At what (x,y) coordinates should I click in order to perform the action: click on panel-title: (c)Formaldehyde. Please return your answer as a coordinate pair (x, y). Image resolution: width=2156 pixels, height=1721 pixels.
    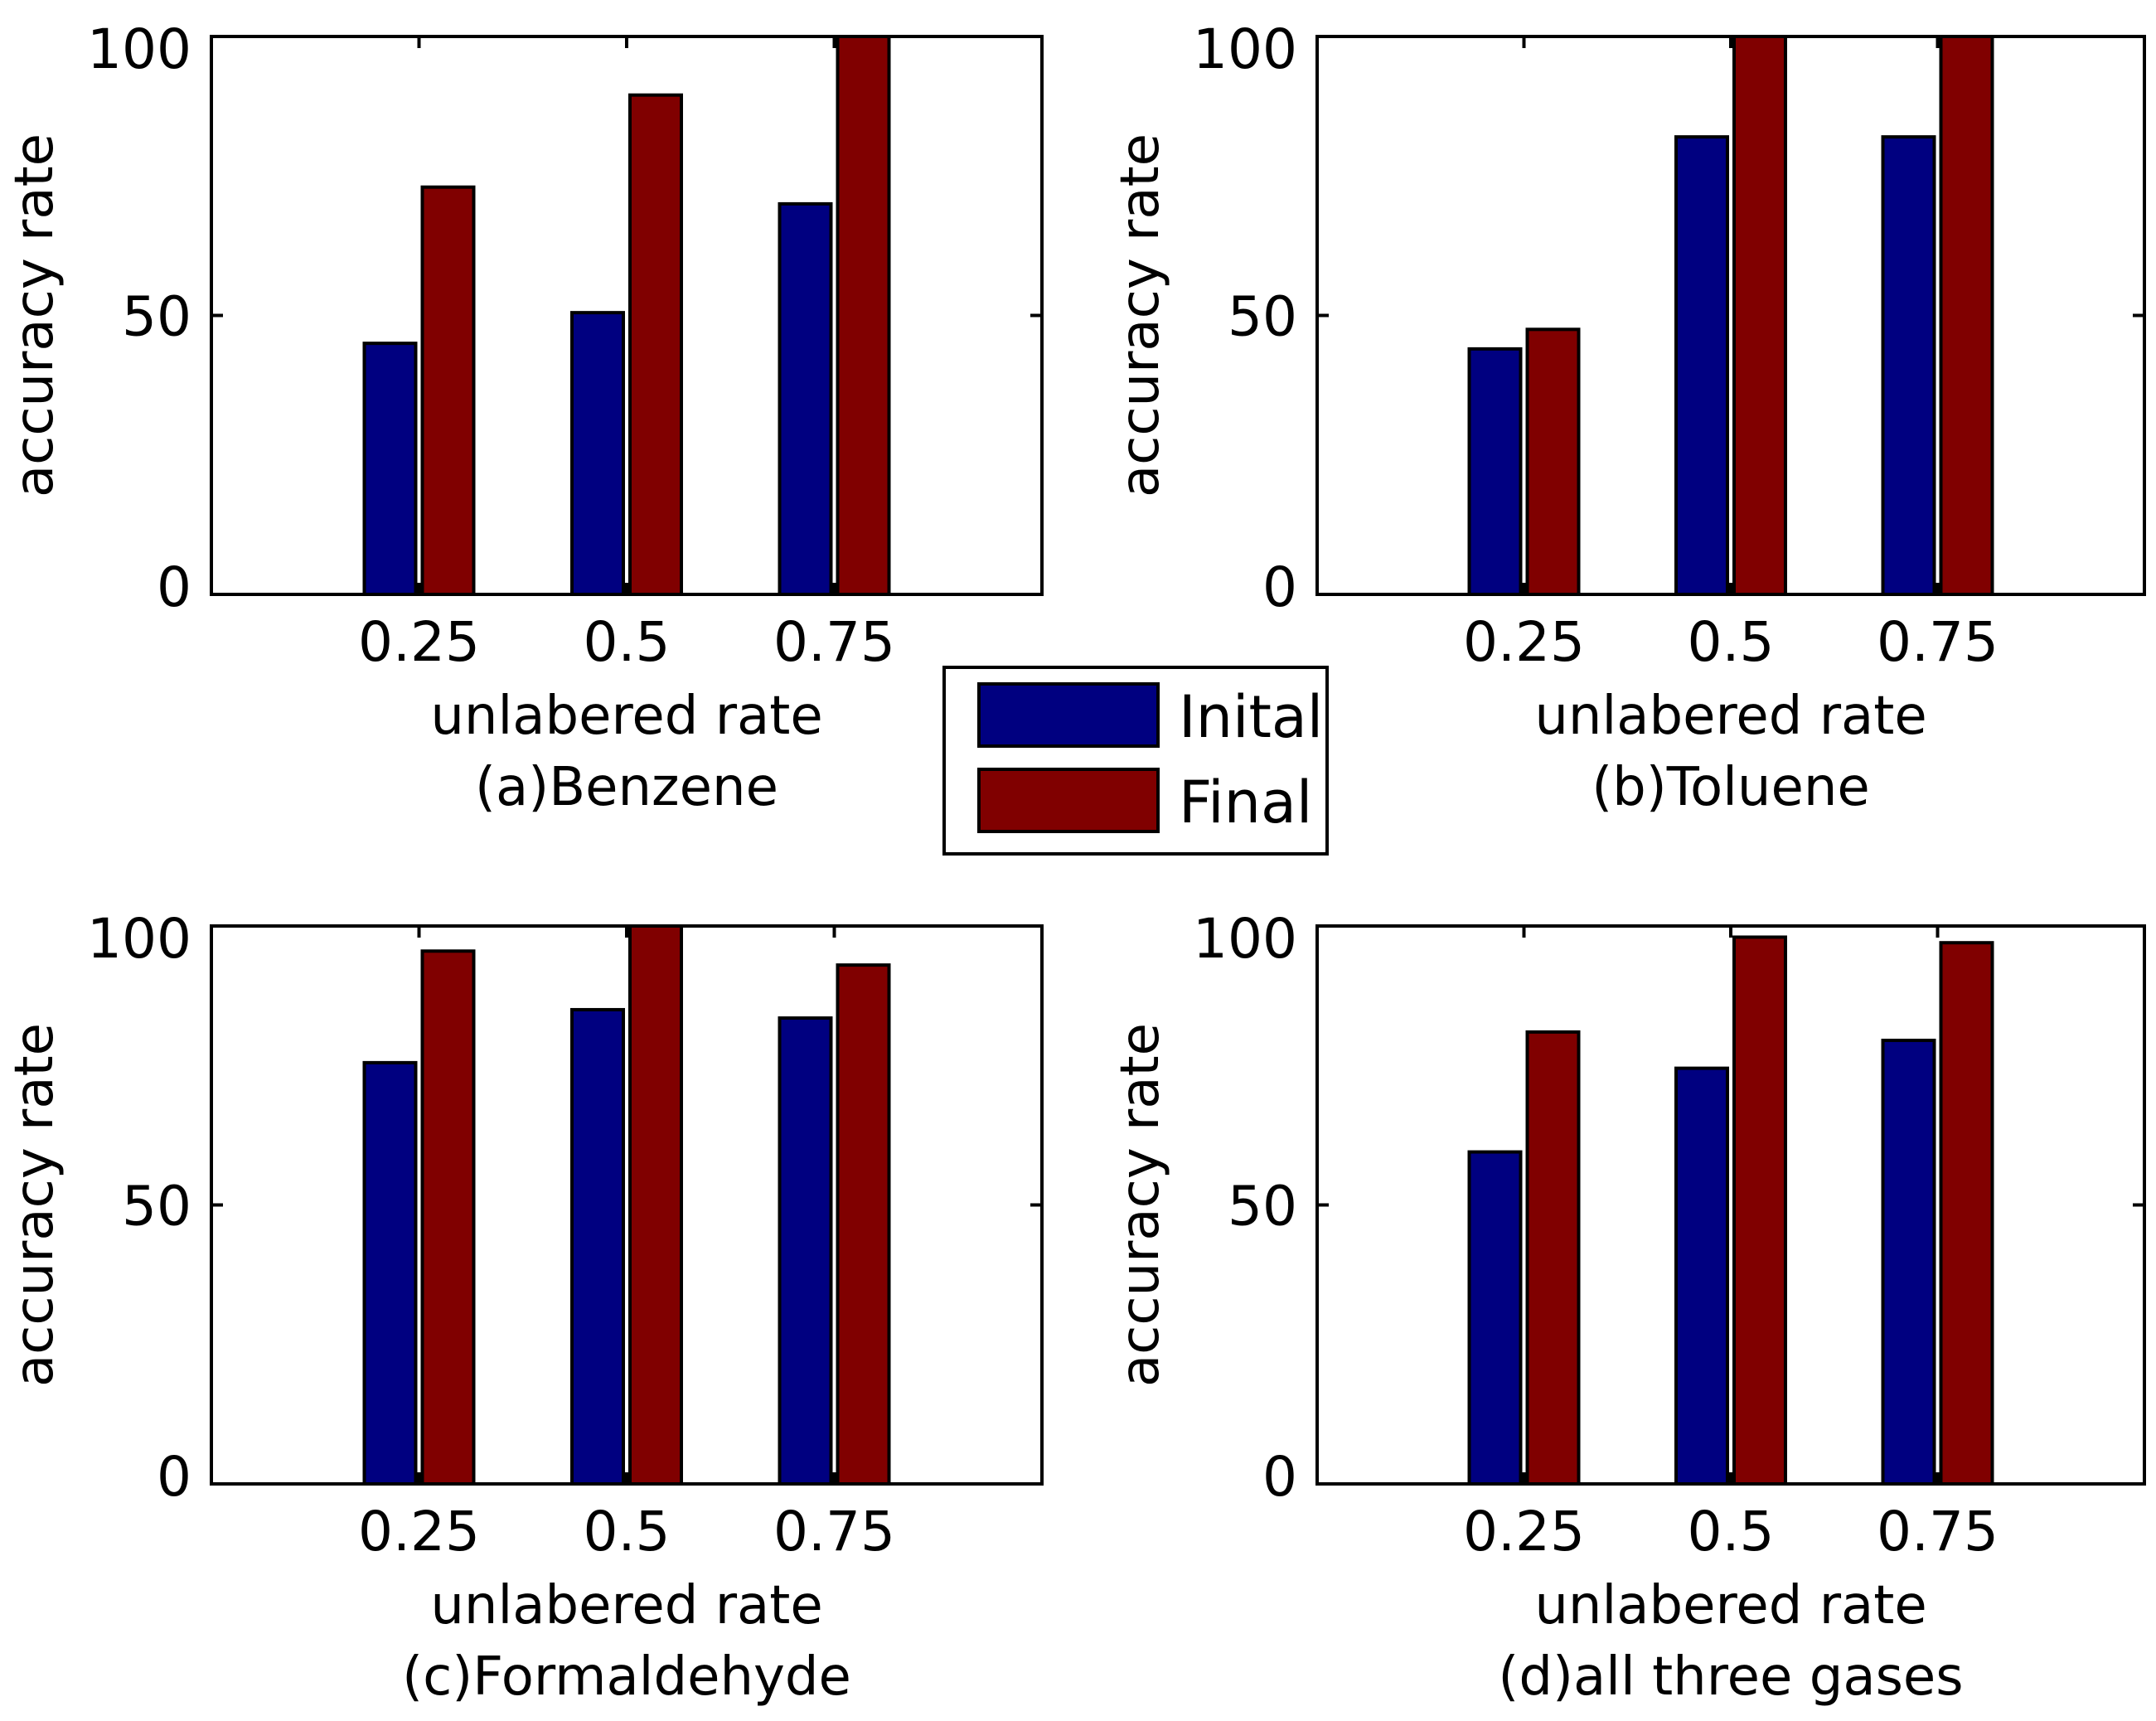
    Looking at the image, I should click on (626, 1677).